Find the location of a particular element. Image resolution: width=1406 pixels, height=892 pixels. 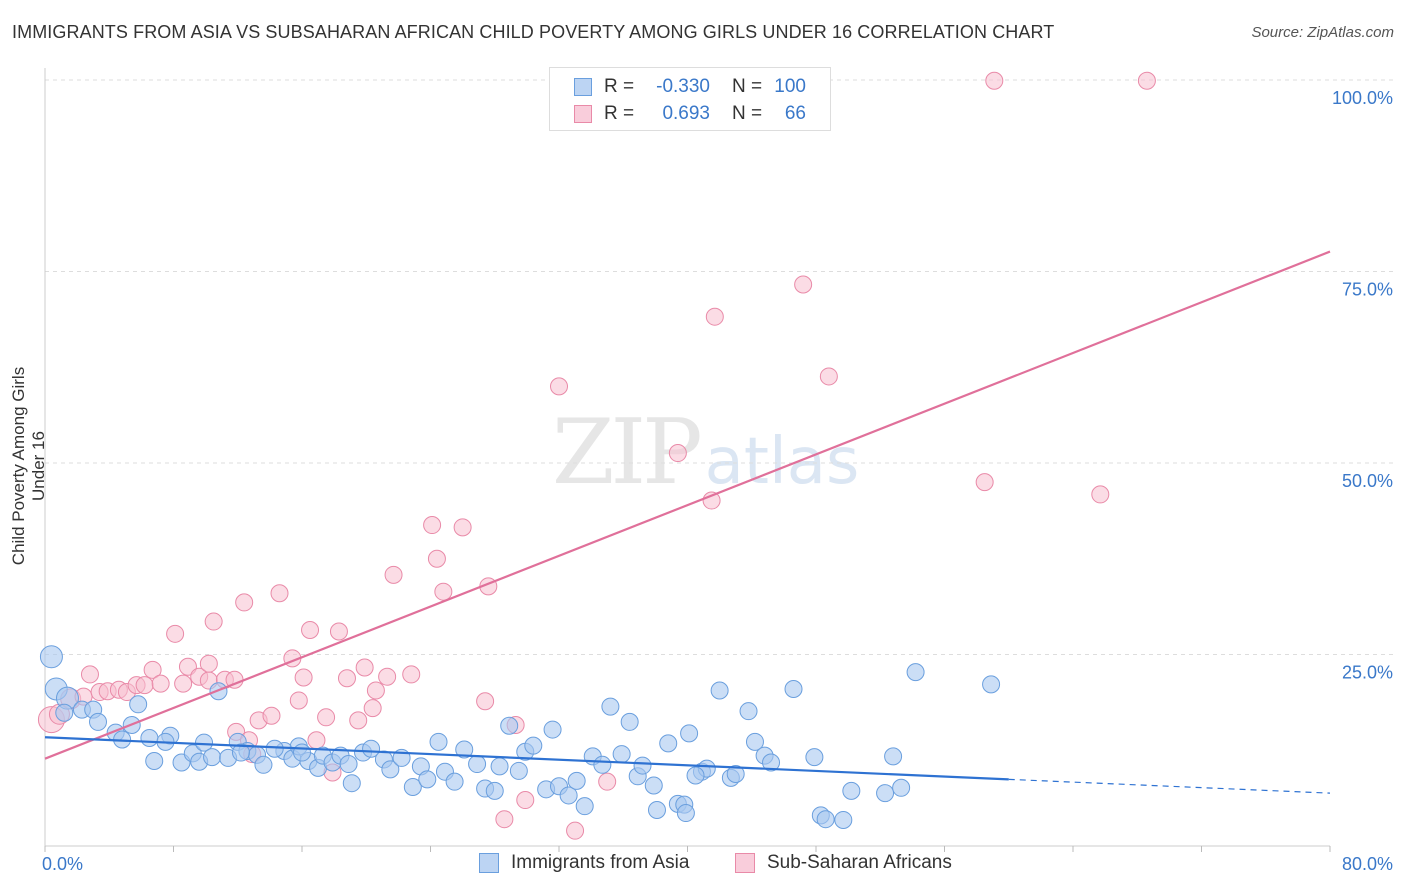

trendline-asia-extension is located at coordinates (1169, 786).